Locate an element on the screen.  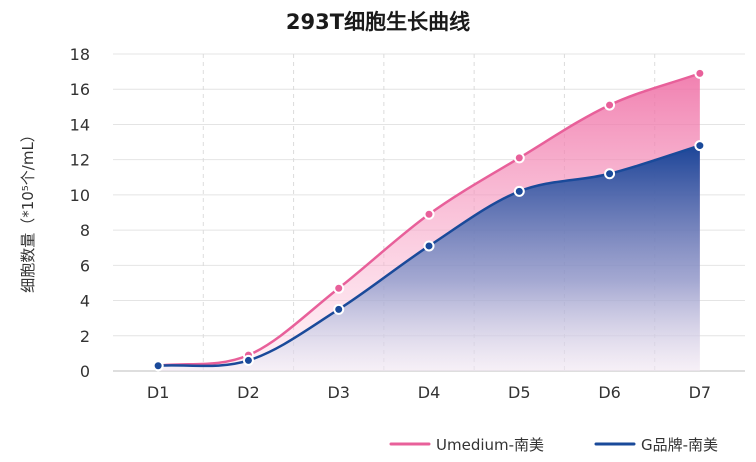
y-tick-label: 4 is located at coordinates (85, 301).